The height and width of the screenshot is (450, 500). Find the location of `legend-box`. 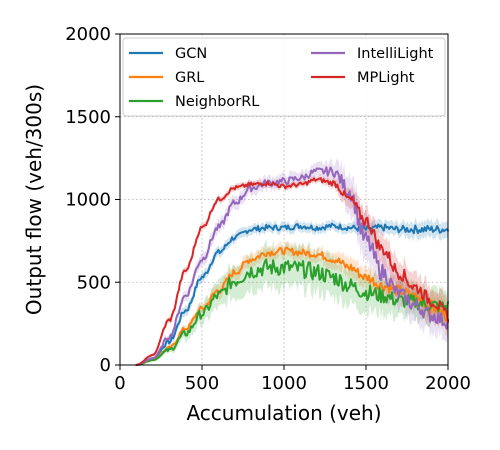

legend-box is located at coordinates (284, 77).